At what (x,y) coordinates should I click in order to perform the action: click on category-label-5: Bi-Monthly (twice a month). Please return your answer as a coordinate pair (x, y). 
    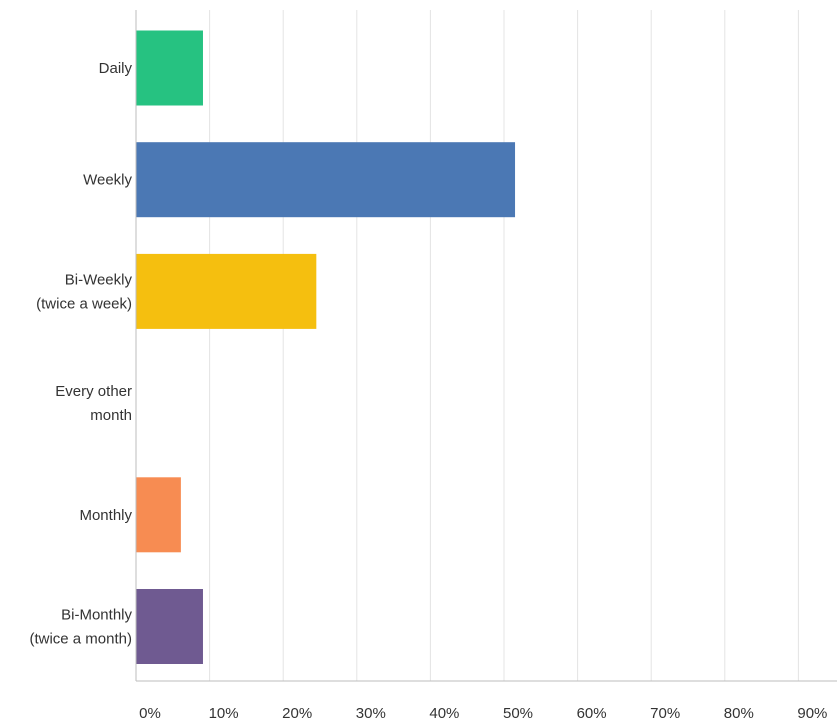
    Looking at the image, I should click on (80, 627).